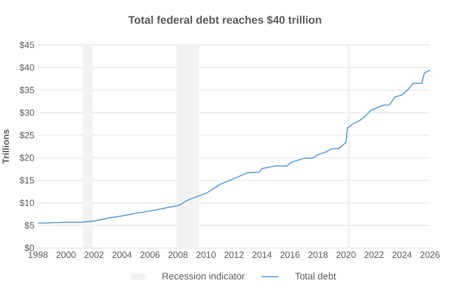 The image size is (450, 300). I want to click on x-tick-label: 2004, so click(122, 255).